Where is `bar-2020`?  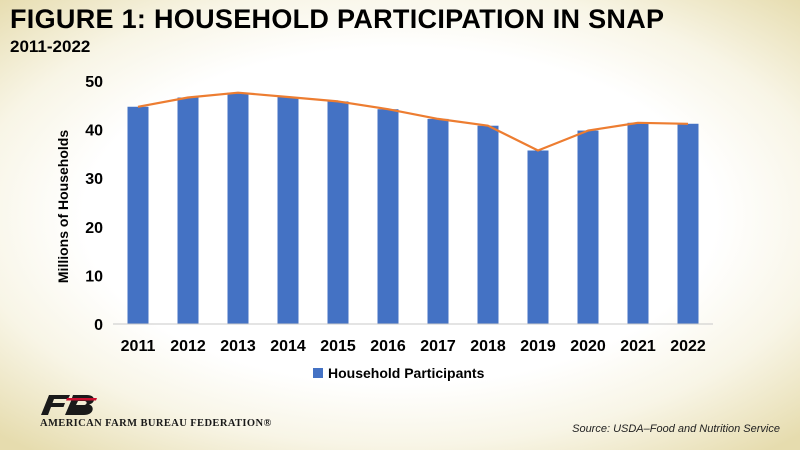 bar-2020 is located at coordinates (588, 227).